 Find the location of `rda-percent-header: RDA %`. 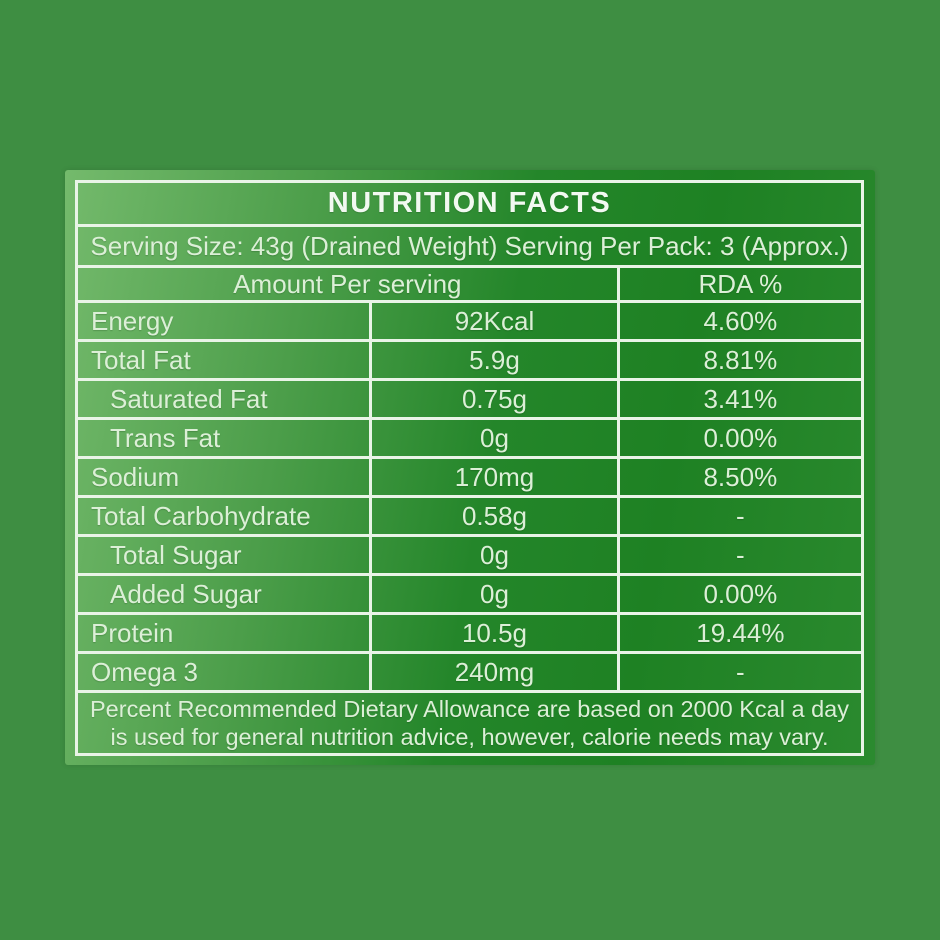

rda-percent-header: RDA % is located at coordinates (738, 284).